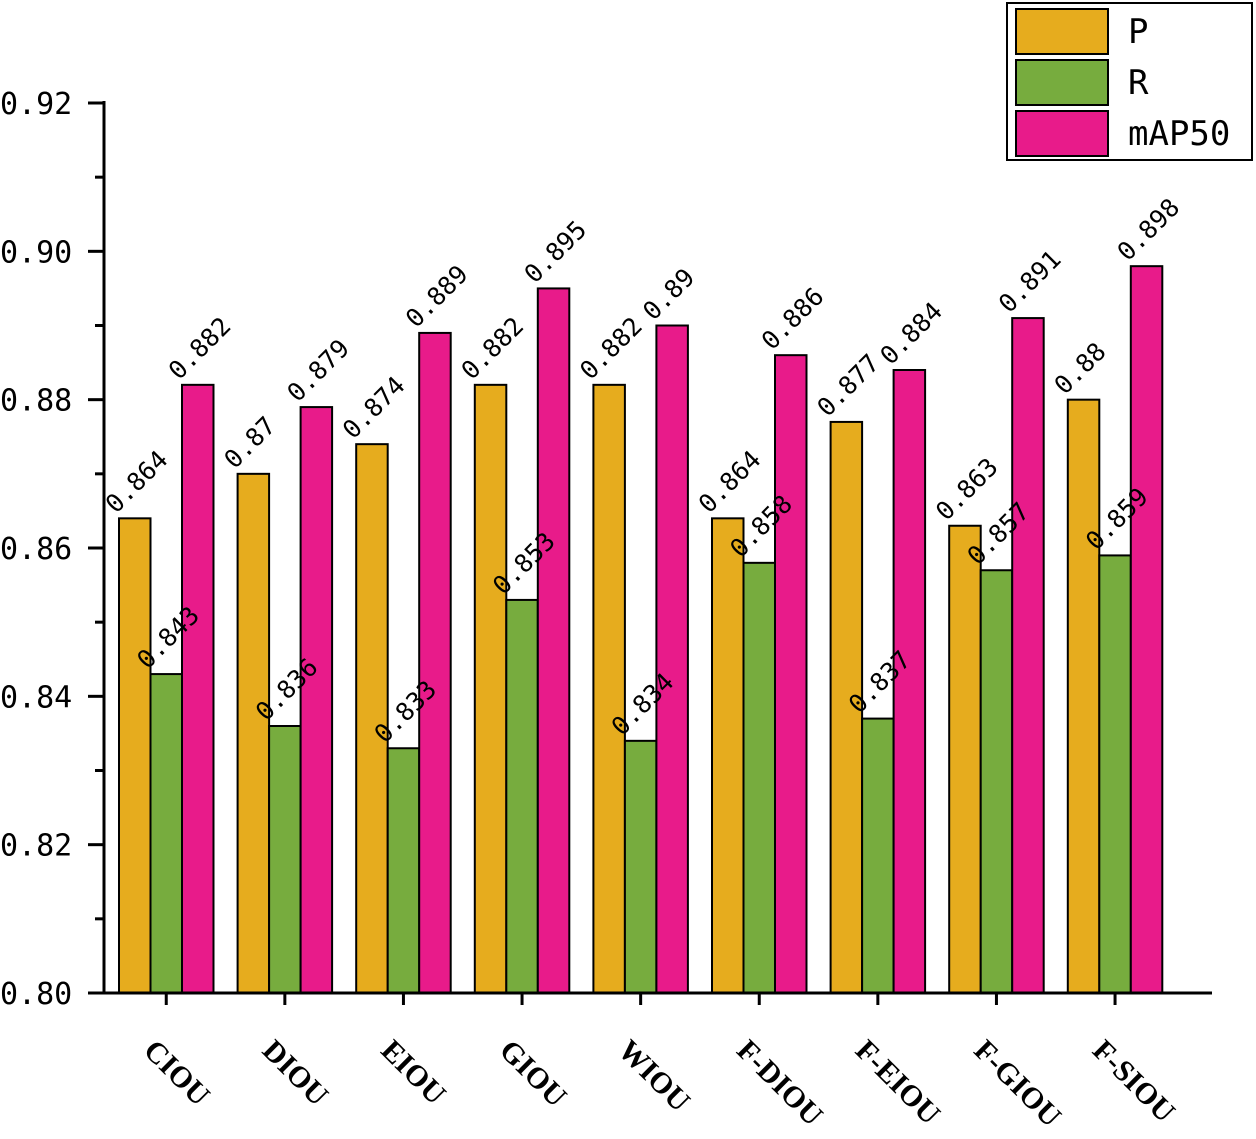  What do you see at coordinates (609, 689) in the screenshot?
I see `bar-p-wiou` at bounding box center [609, 689].